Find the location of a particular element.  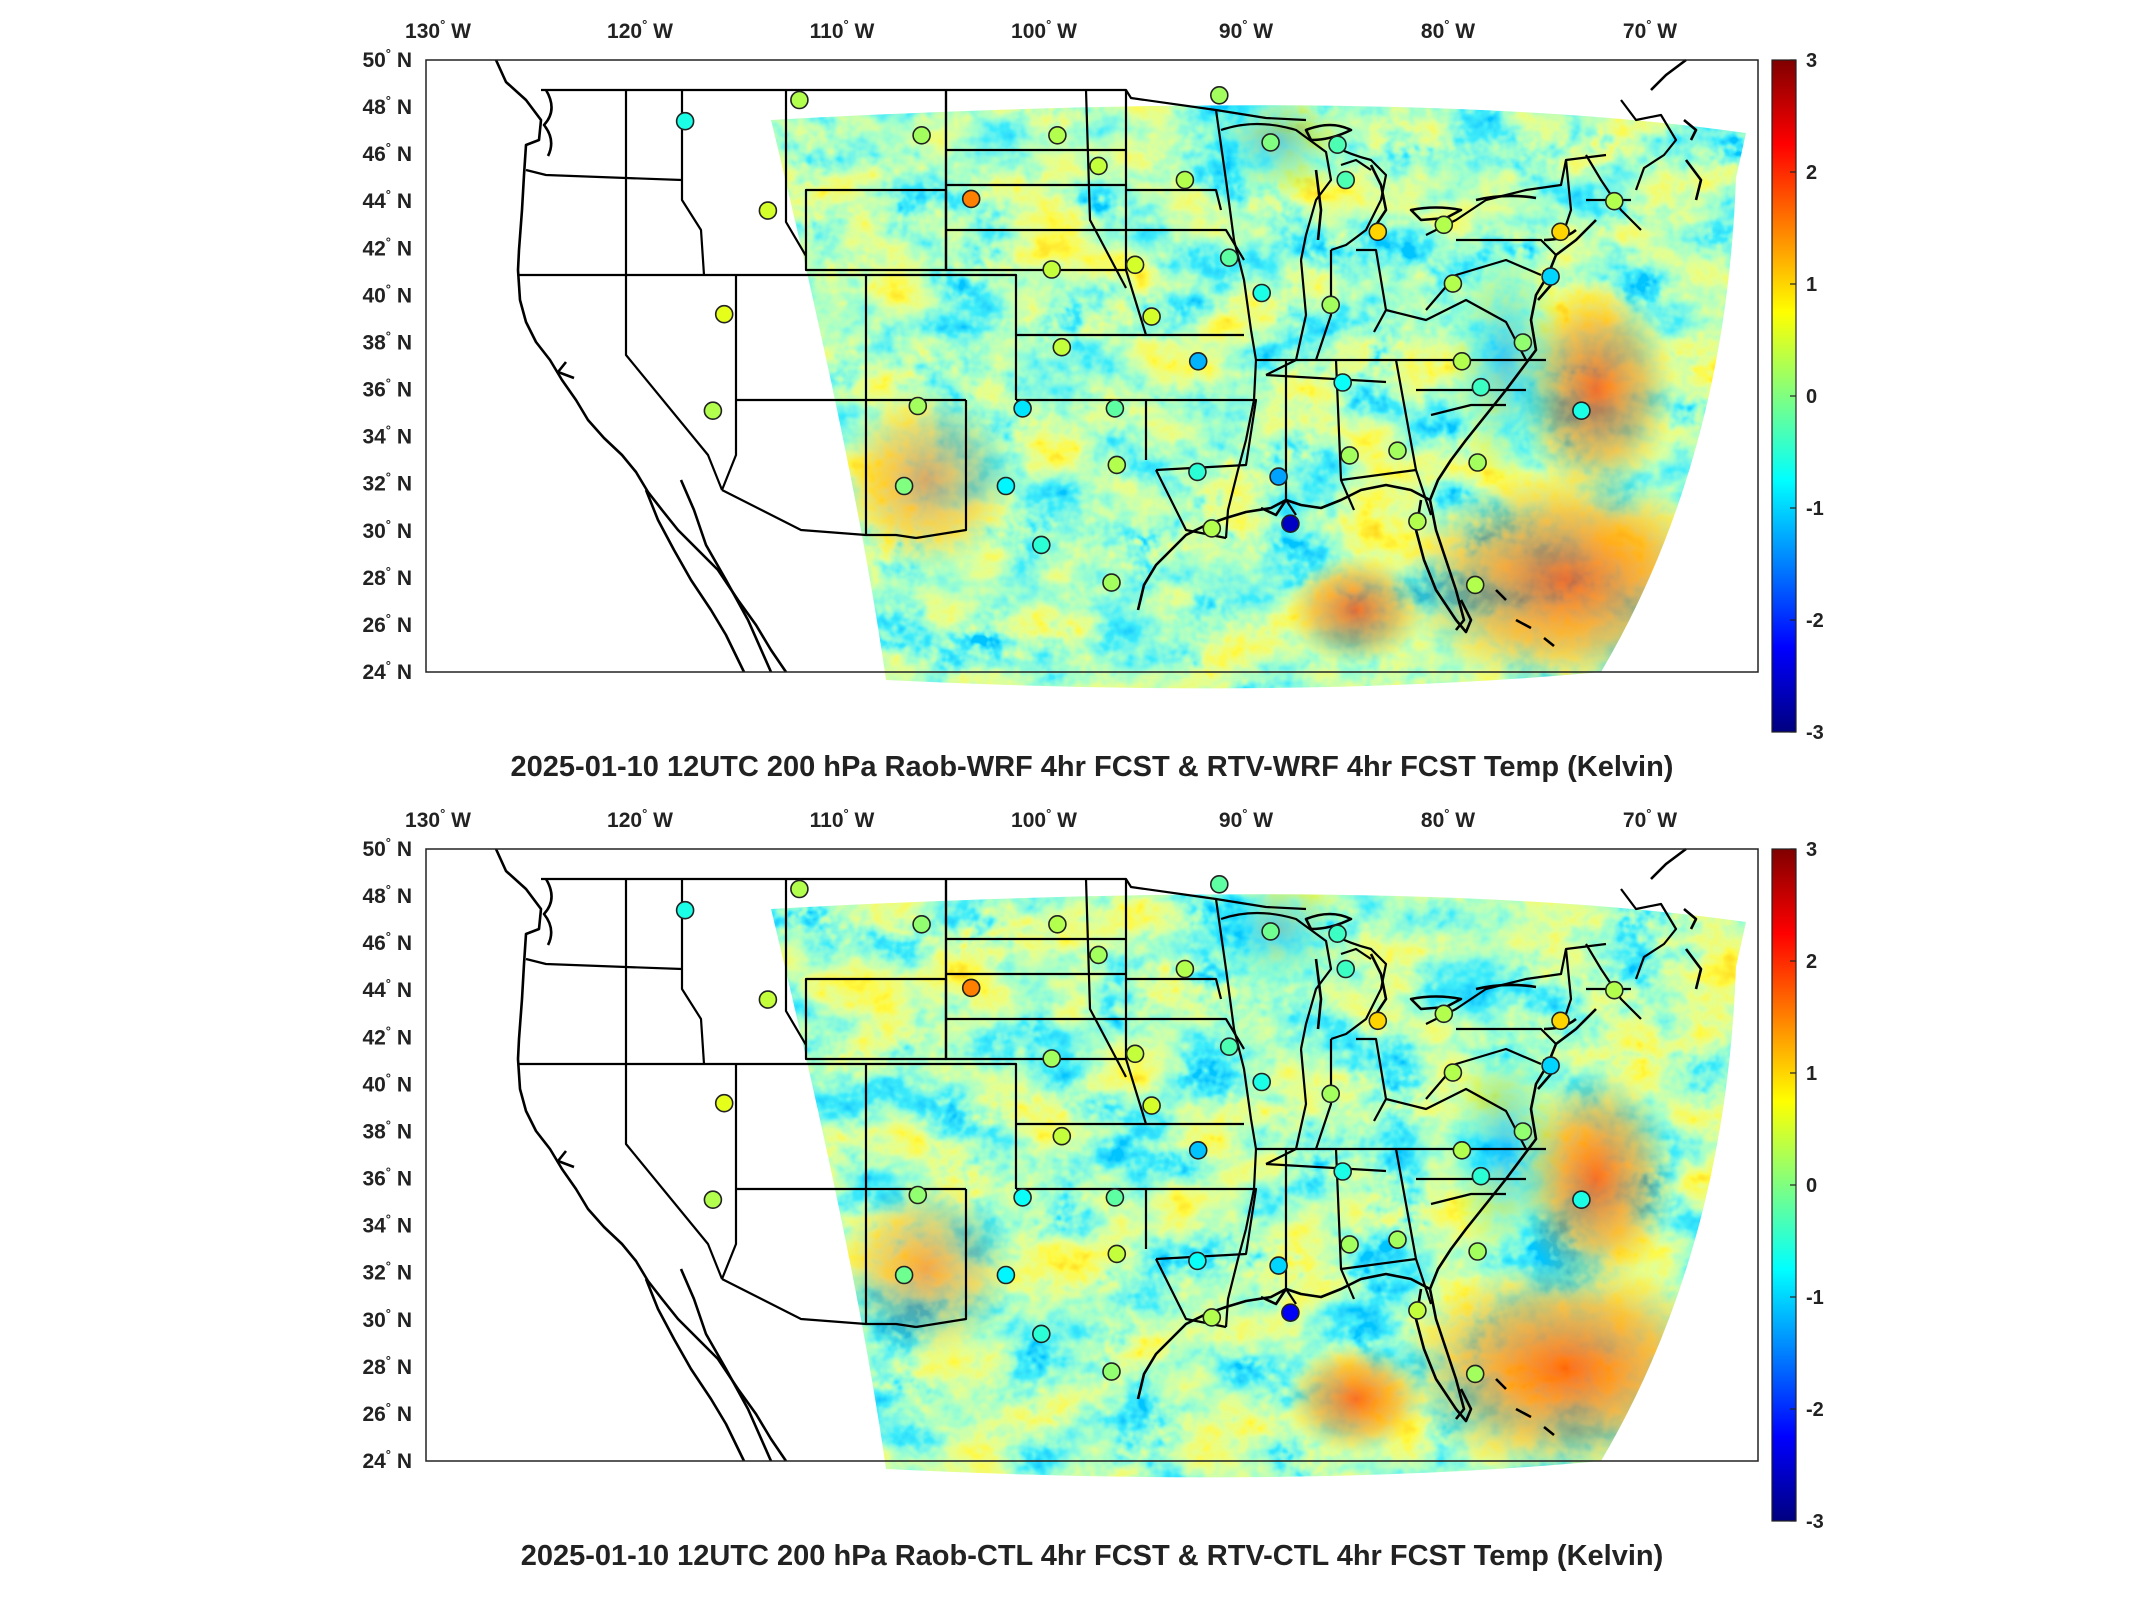

colorbar-tick-label: -1 is located at coordinates (1815, 509).